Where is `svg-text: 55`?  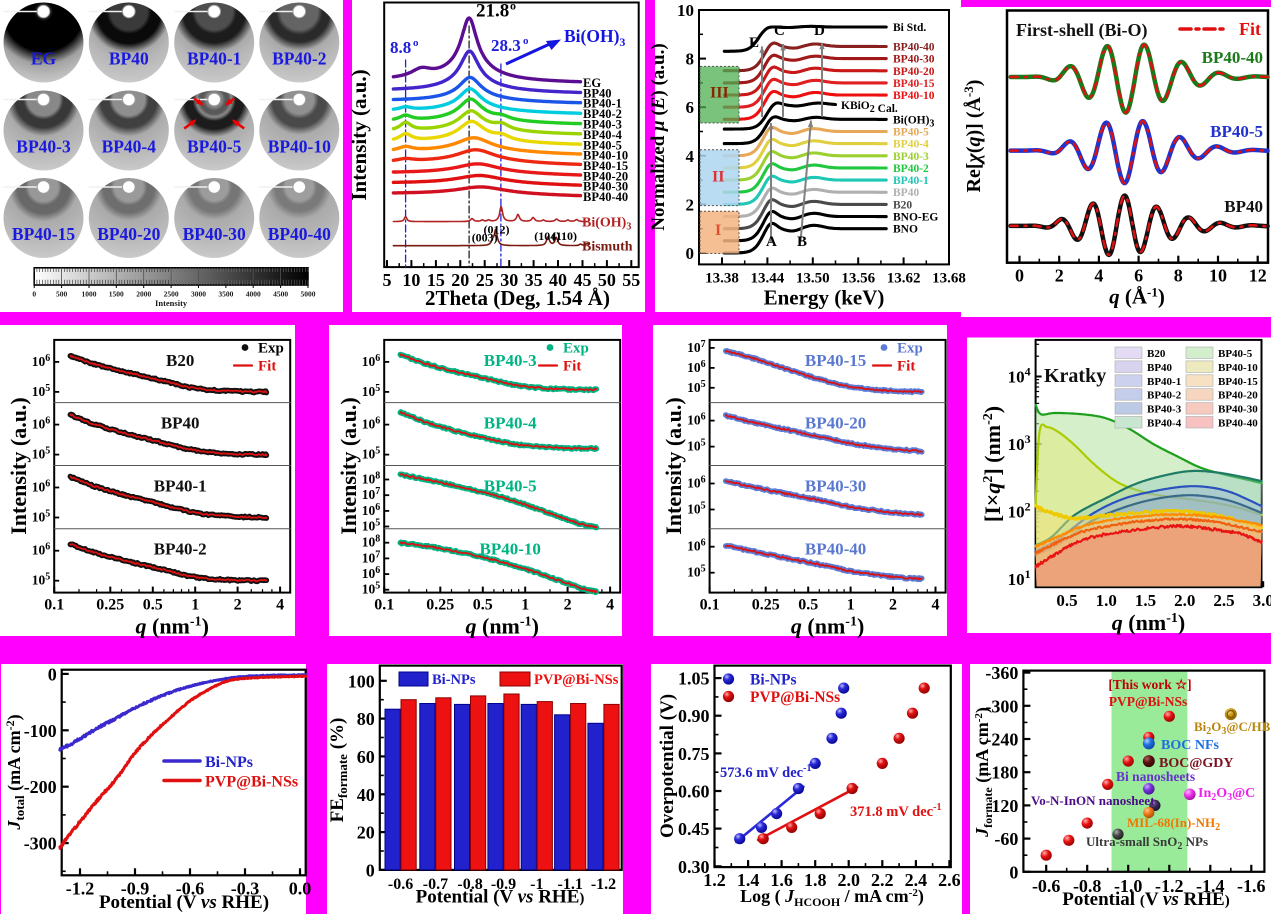
svg-text: 55 is located at coordinates (631, 280).